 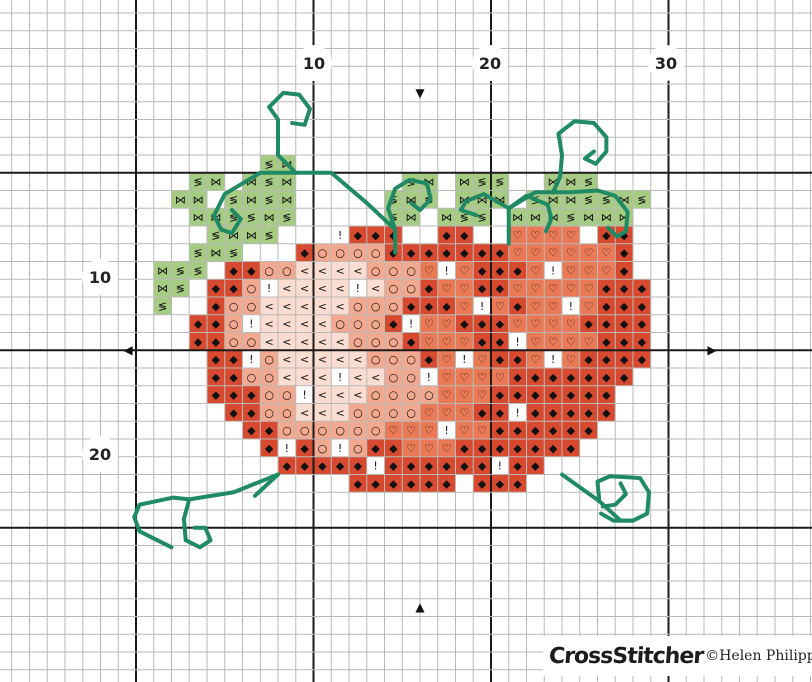 I want to click on center-marker: ▲, so click(x=420, y=607).